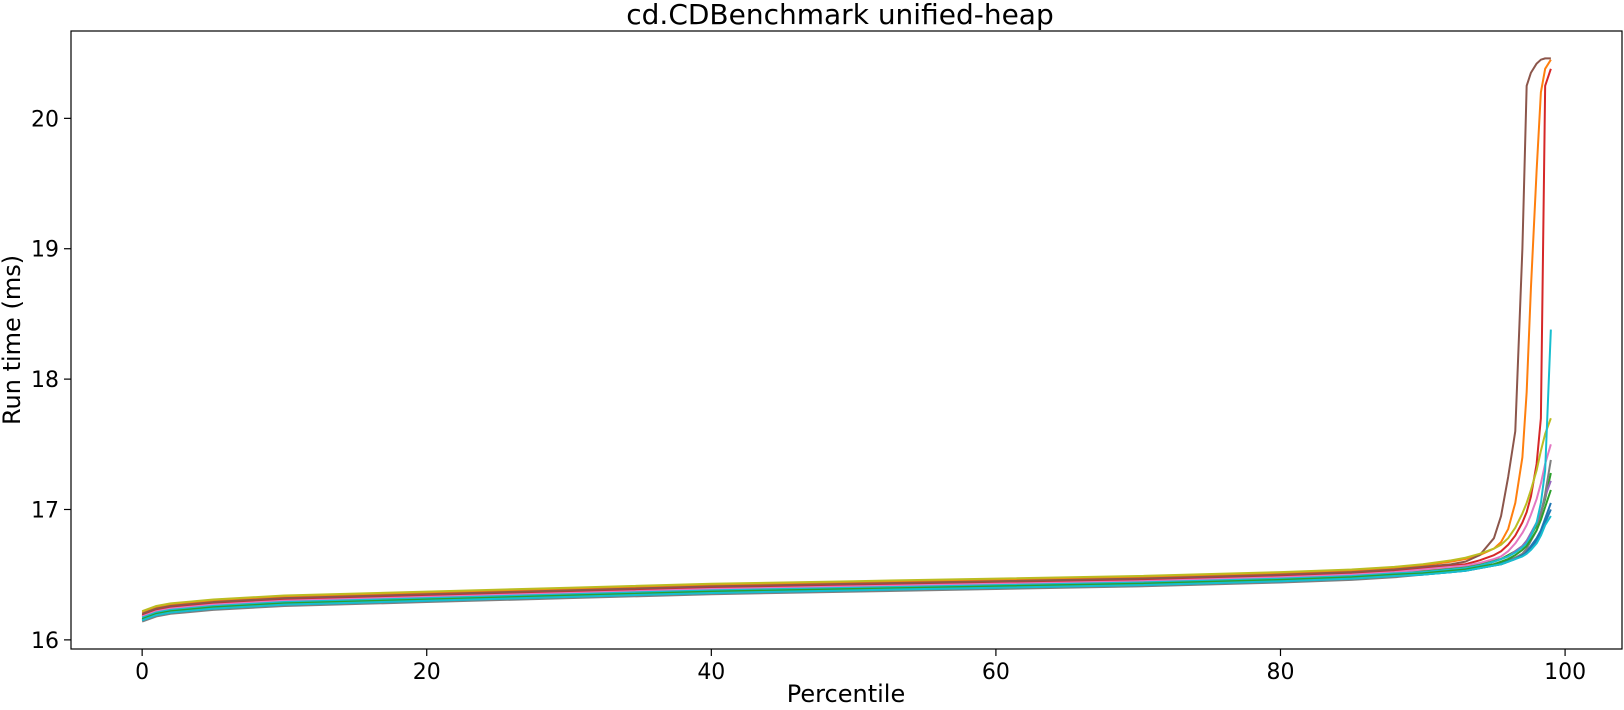 This screenshot has width=1624, height=710. Describe the element at coordinates (711, 672) in the screenshot. I see `x-tick-label: 40` at that location.